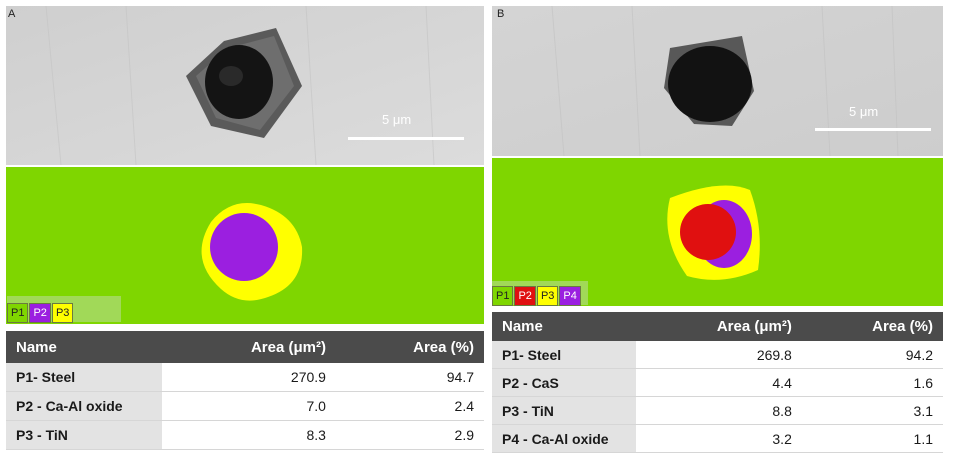 Image resolution: width=953 pixels, height=459 pixels. I want to click on panel-letter: B, so click(501, 14).